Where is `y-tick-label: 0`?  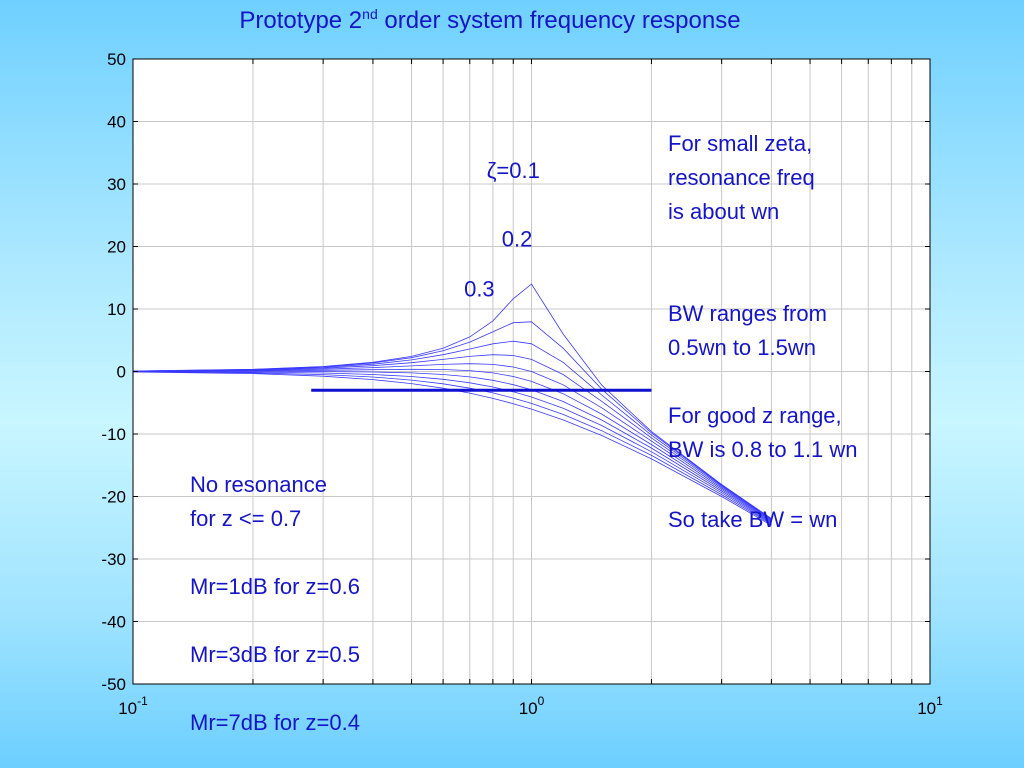
y-tick-label: 0 is located at coordinates (121, 372).